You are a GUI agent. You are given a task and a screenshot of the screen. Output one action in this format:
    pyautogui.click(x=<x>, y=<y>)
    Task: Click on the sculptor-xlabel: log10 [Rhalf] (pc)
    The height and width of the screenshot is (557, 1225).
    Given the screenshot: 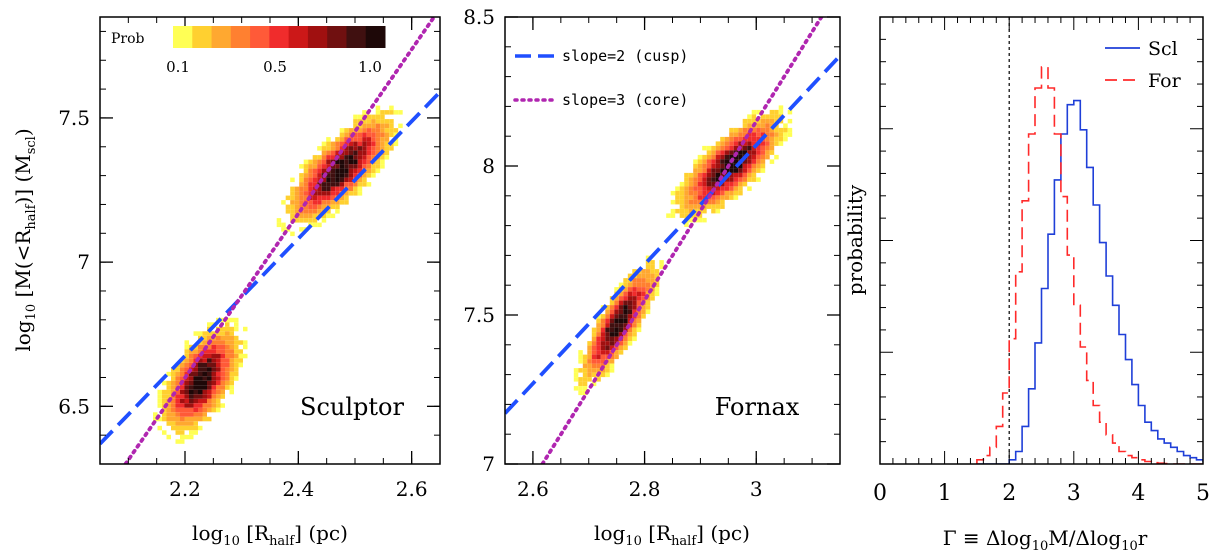 What is the action you would take?
    pyautogui.click(x=270, y=535)
    